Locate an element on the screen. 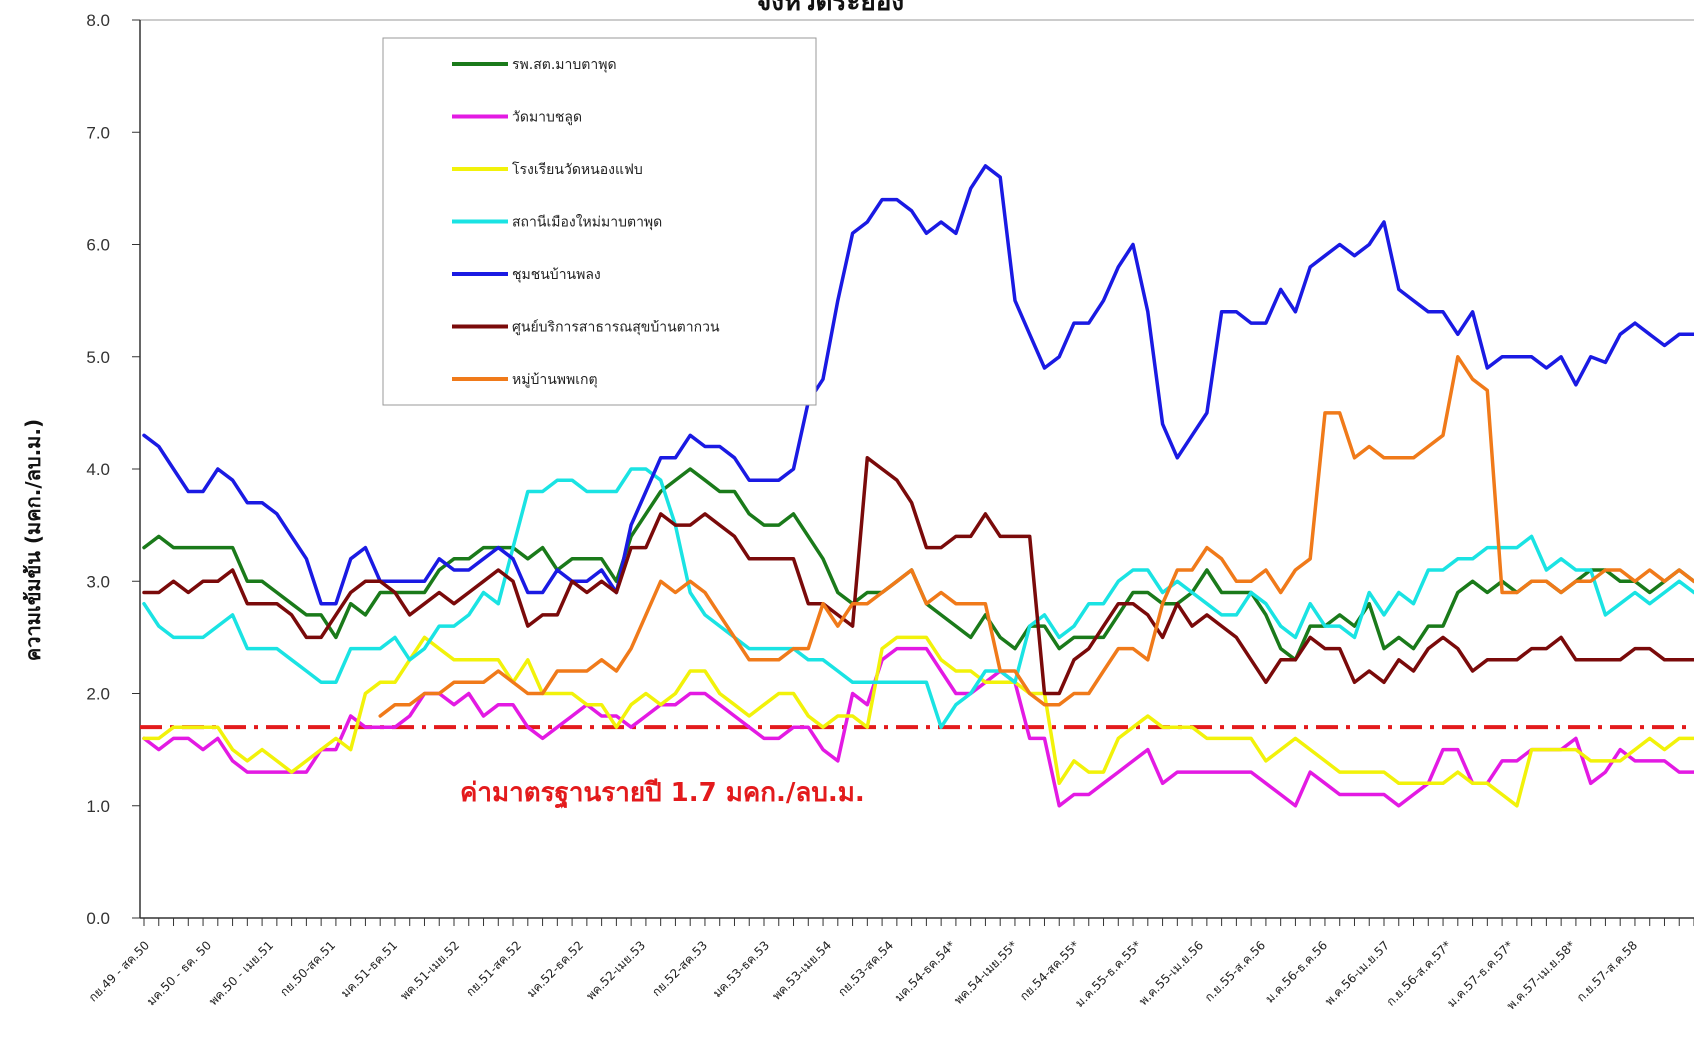 This screenshot has height=1060, width=1694. y-tick-label: 4.0 is located at coordinates (98, 469).